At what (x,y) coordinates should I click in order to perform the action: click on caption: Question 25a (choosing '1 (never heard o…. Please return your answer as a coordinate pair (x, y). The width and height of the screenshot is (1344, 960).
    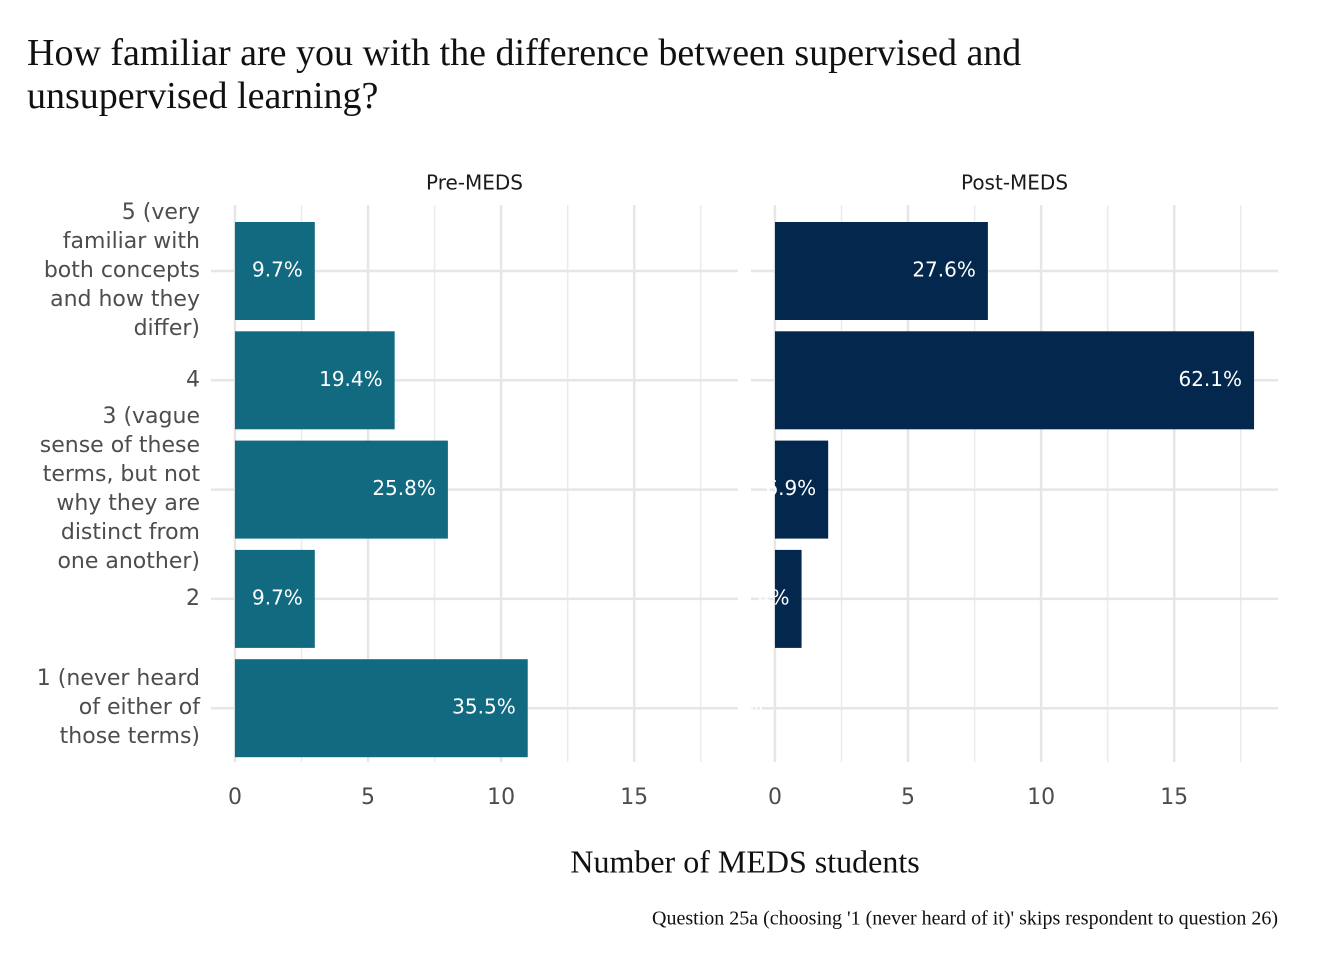
    Looking at the image, I should click on (965, 919).